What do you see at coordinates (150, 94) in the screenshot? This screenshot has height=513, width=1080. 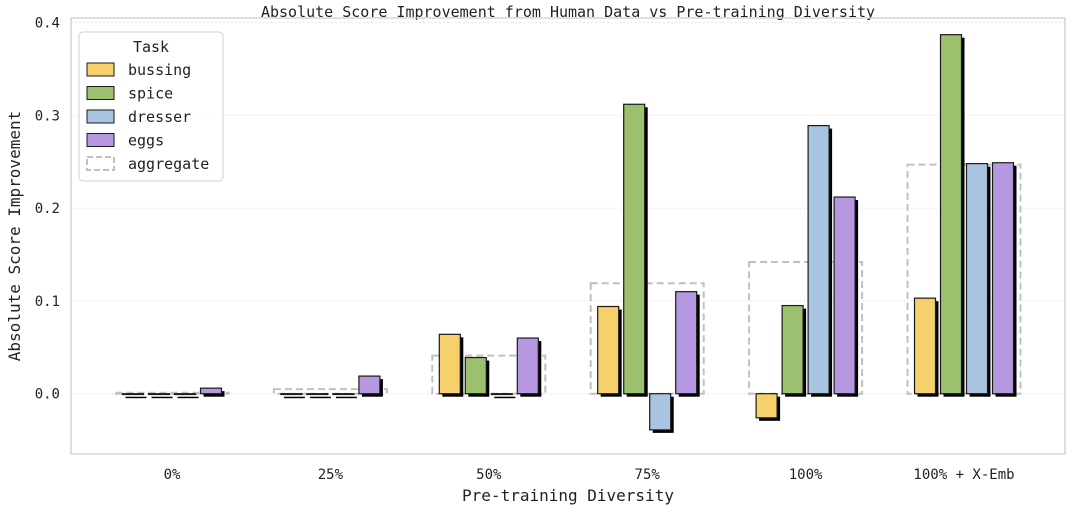 I see `legend-label-spice: spice` at bounding box center [150, 94].